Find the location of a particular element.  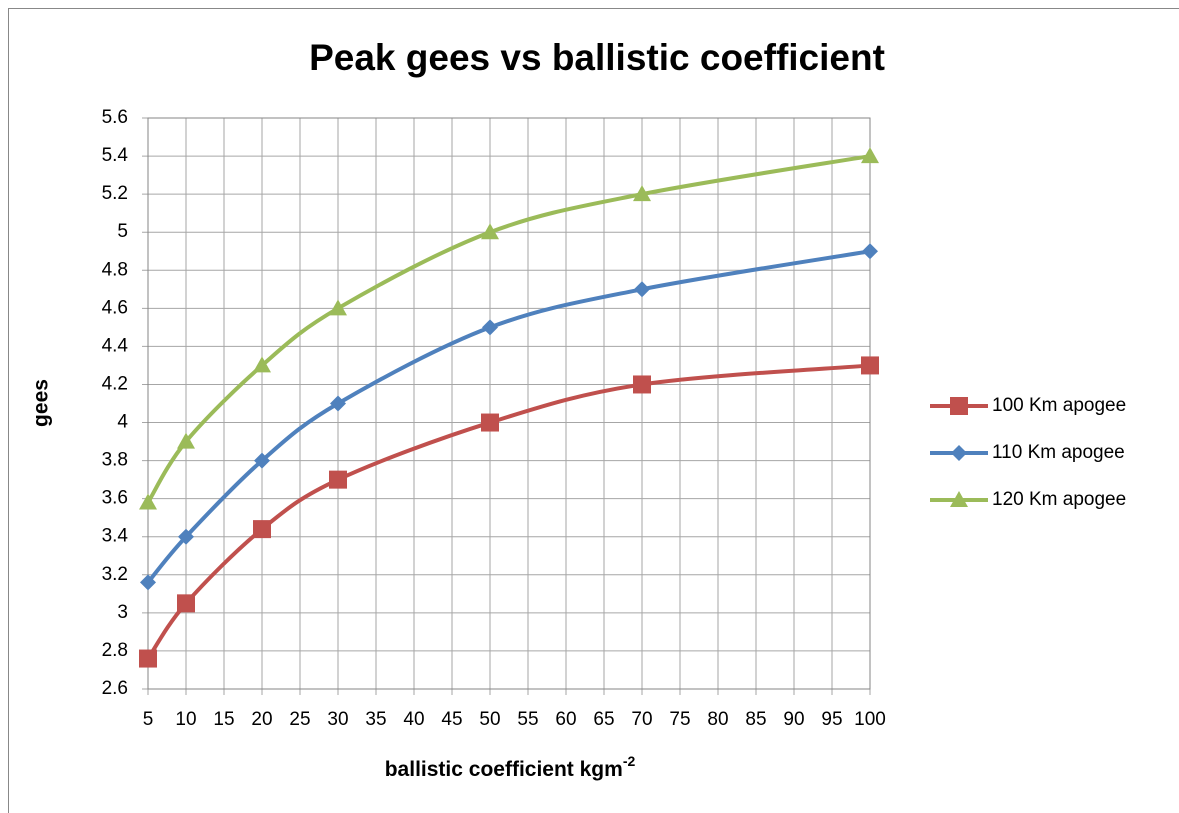

legend-label: 100 Km apogee is located at coordinates (1059, 405).